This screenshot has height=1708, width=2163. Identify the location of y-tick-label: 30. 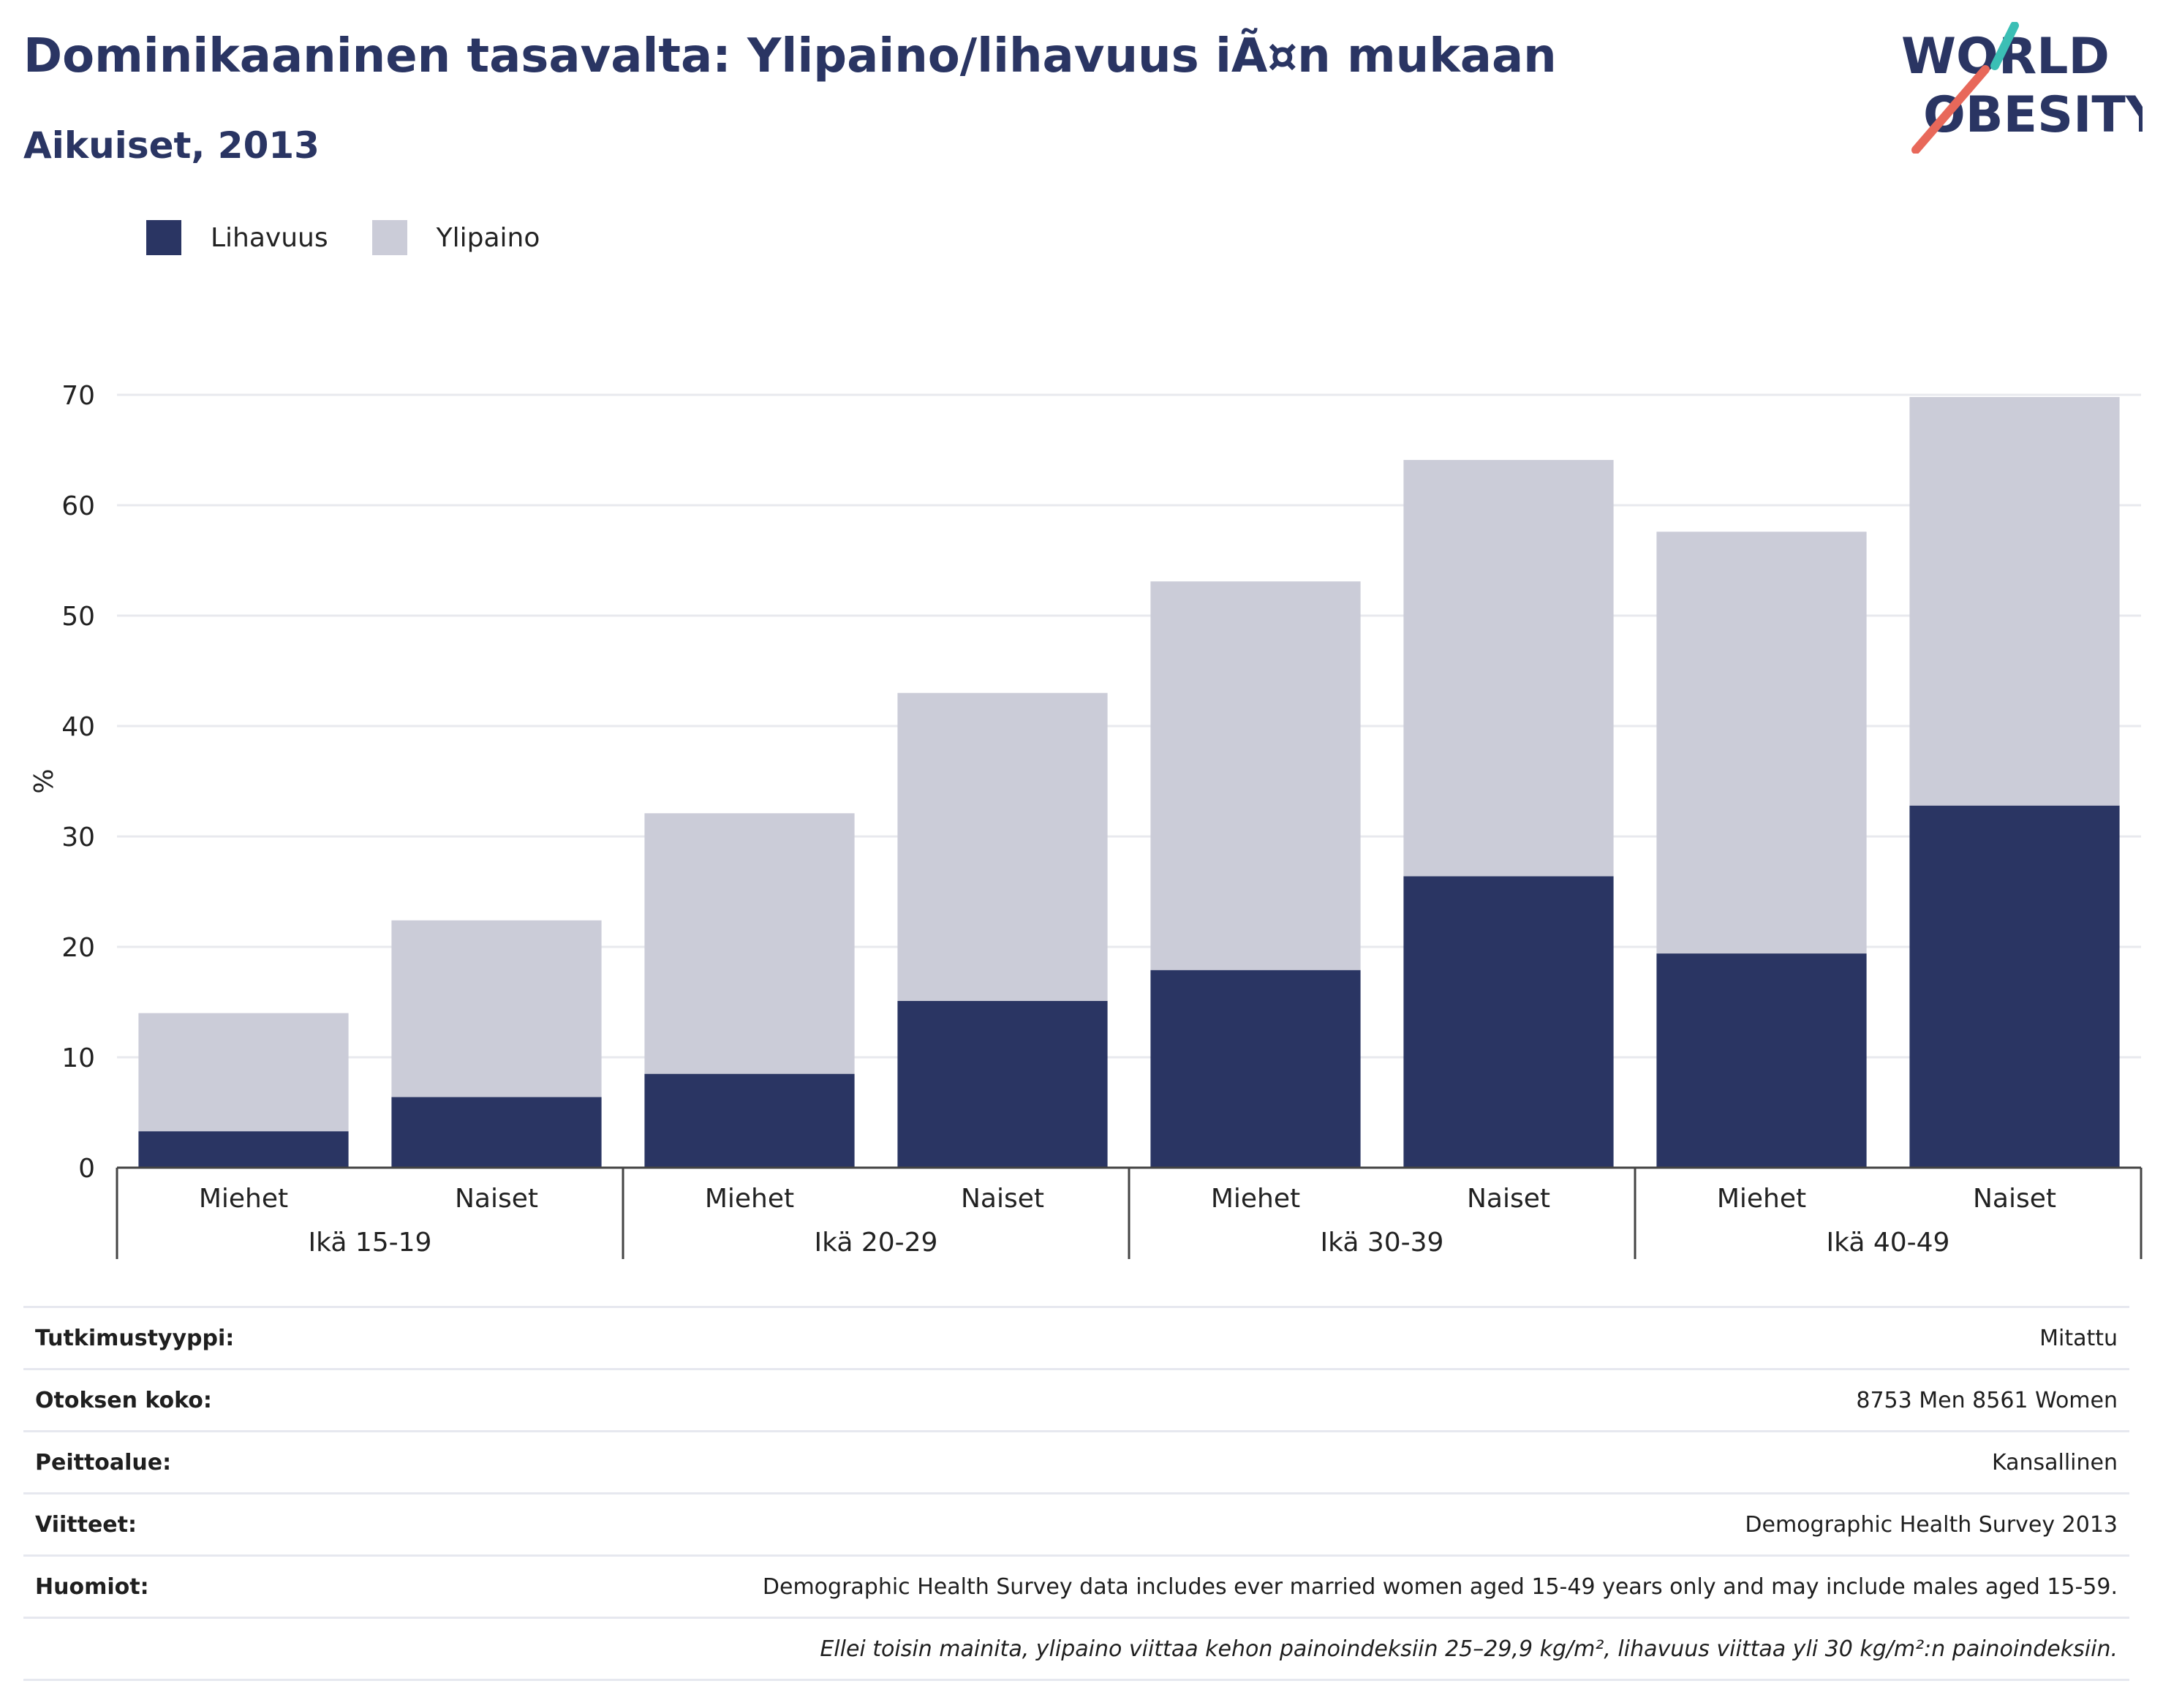
(78, 838).